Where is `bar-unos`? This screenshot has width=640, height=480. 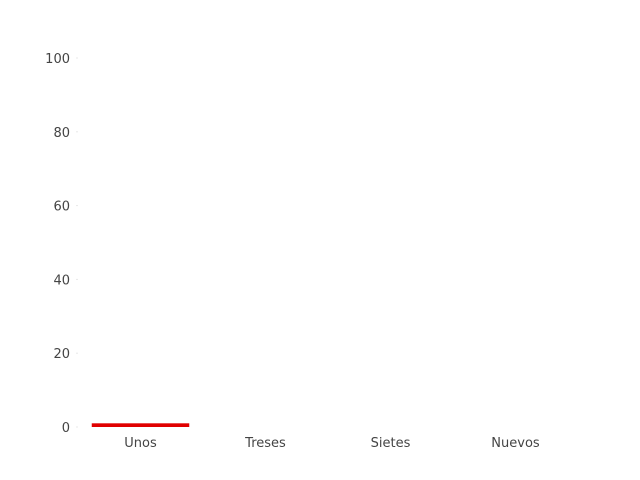 bar-unos is located at coordinates (140, 425).